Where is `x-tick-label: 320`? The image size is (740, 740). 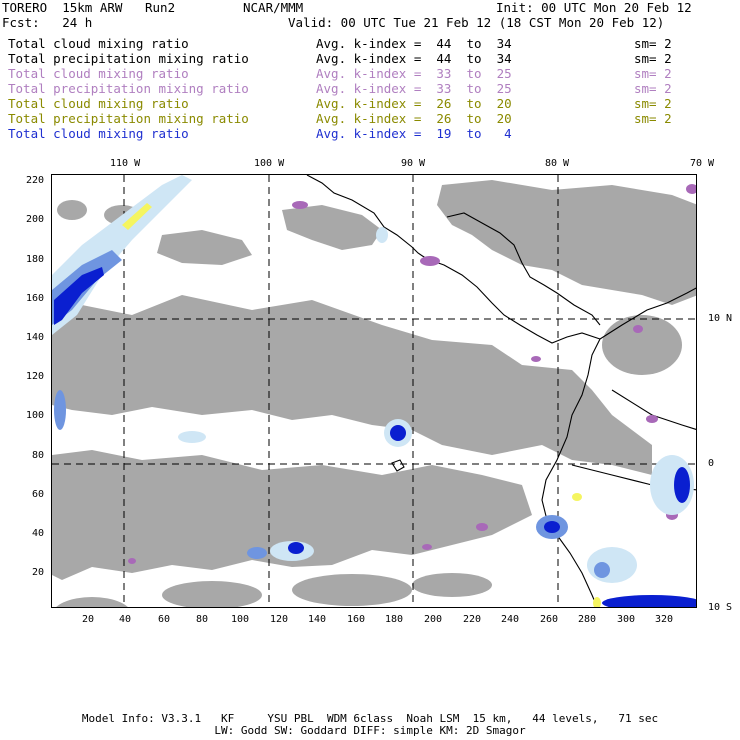
x-tick-label: 320 is located at coordinates (664, 619).